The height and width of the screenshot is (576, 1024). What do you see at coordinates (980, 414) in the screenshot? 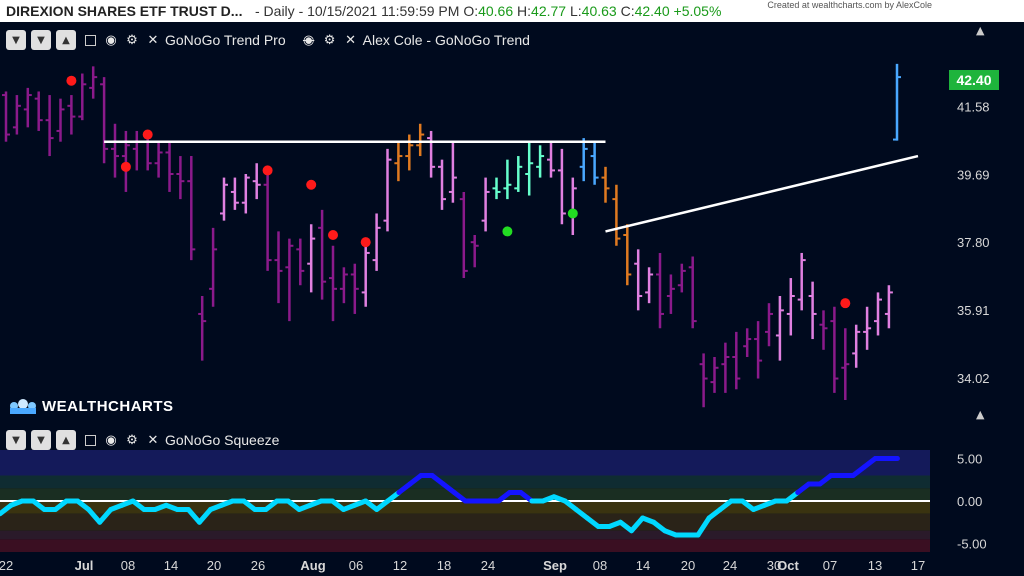
I see `scale-down-icon: ▲` at bounding box center [980, 414].